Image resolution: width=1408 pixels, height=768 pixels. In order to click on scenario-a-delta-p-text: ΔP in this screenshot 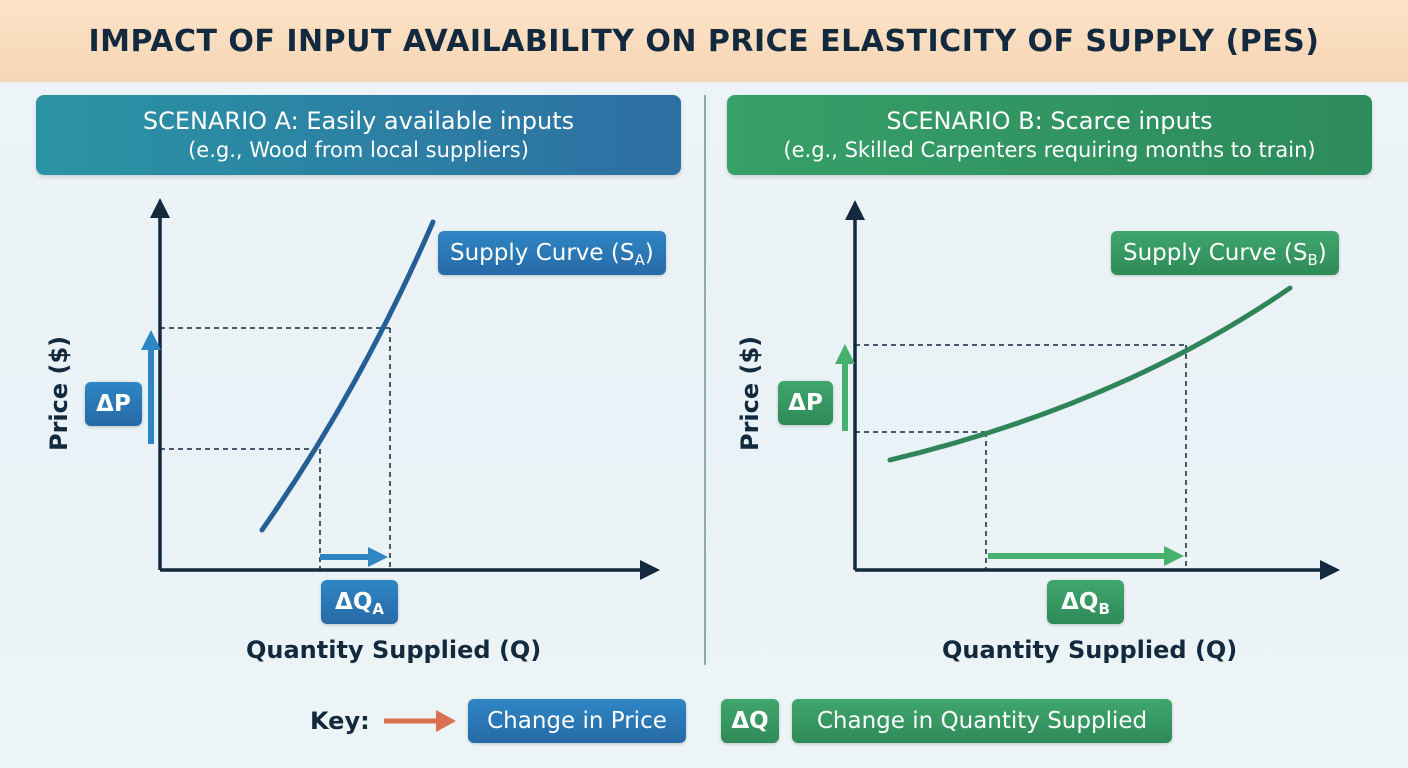, I will do `click(113, 404)`.